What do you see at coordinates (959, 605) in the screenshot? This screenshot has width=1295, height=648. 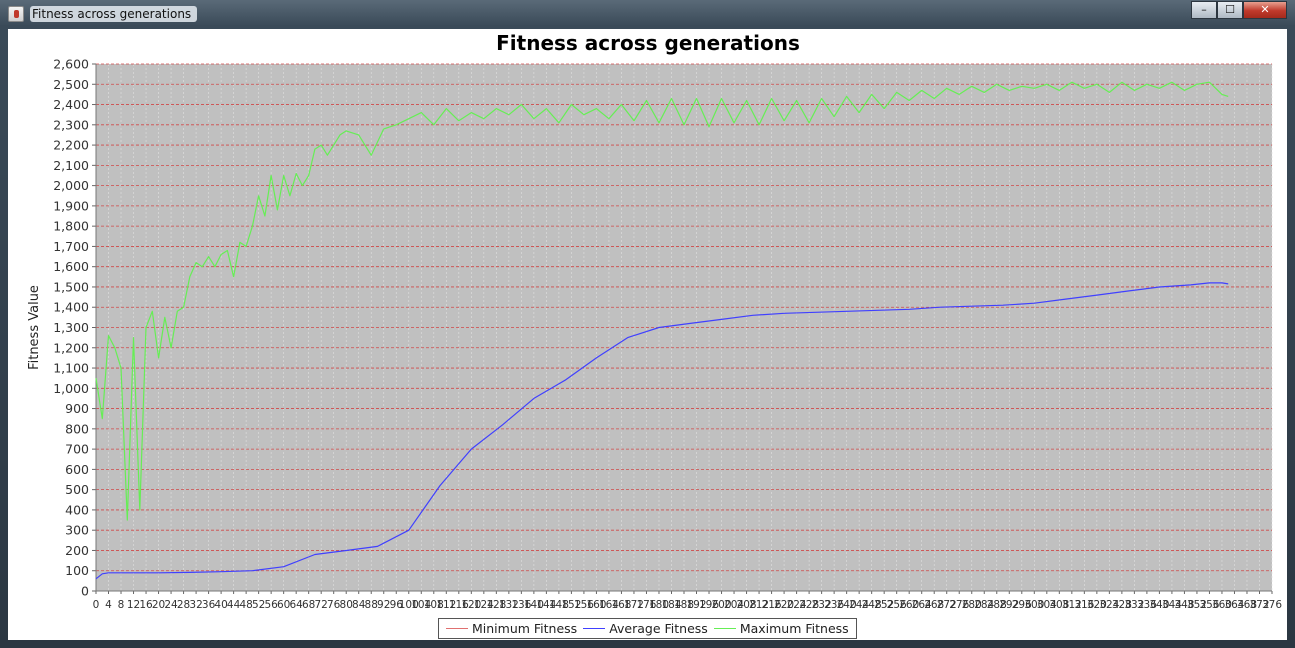 I see `x-tick-label: 276` at bounding box center [959, 605].